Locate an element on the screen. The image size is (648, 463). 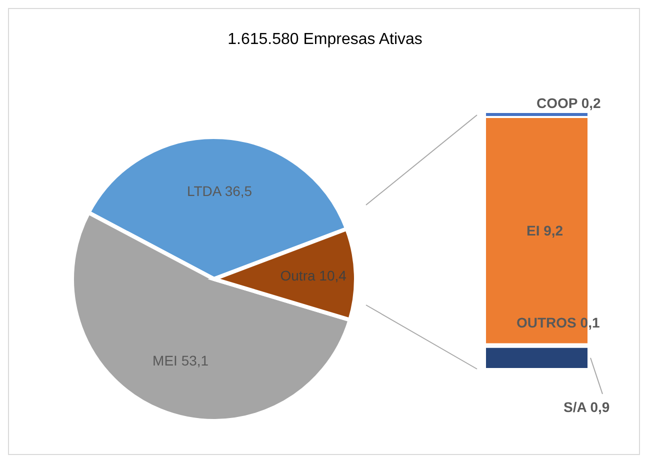
series-label: COOP is located at coordinates (559, 103).